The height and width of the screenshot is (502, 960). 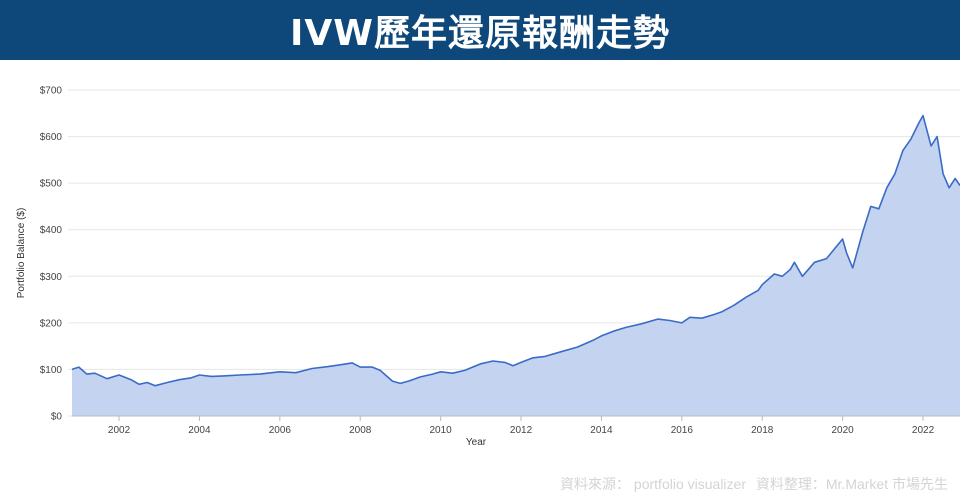 I want to click on data-compiler-credit: 資料整理：Mr.Market 市場先生, so click(x=851, y=484).